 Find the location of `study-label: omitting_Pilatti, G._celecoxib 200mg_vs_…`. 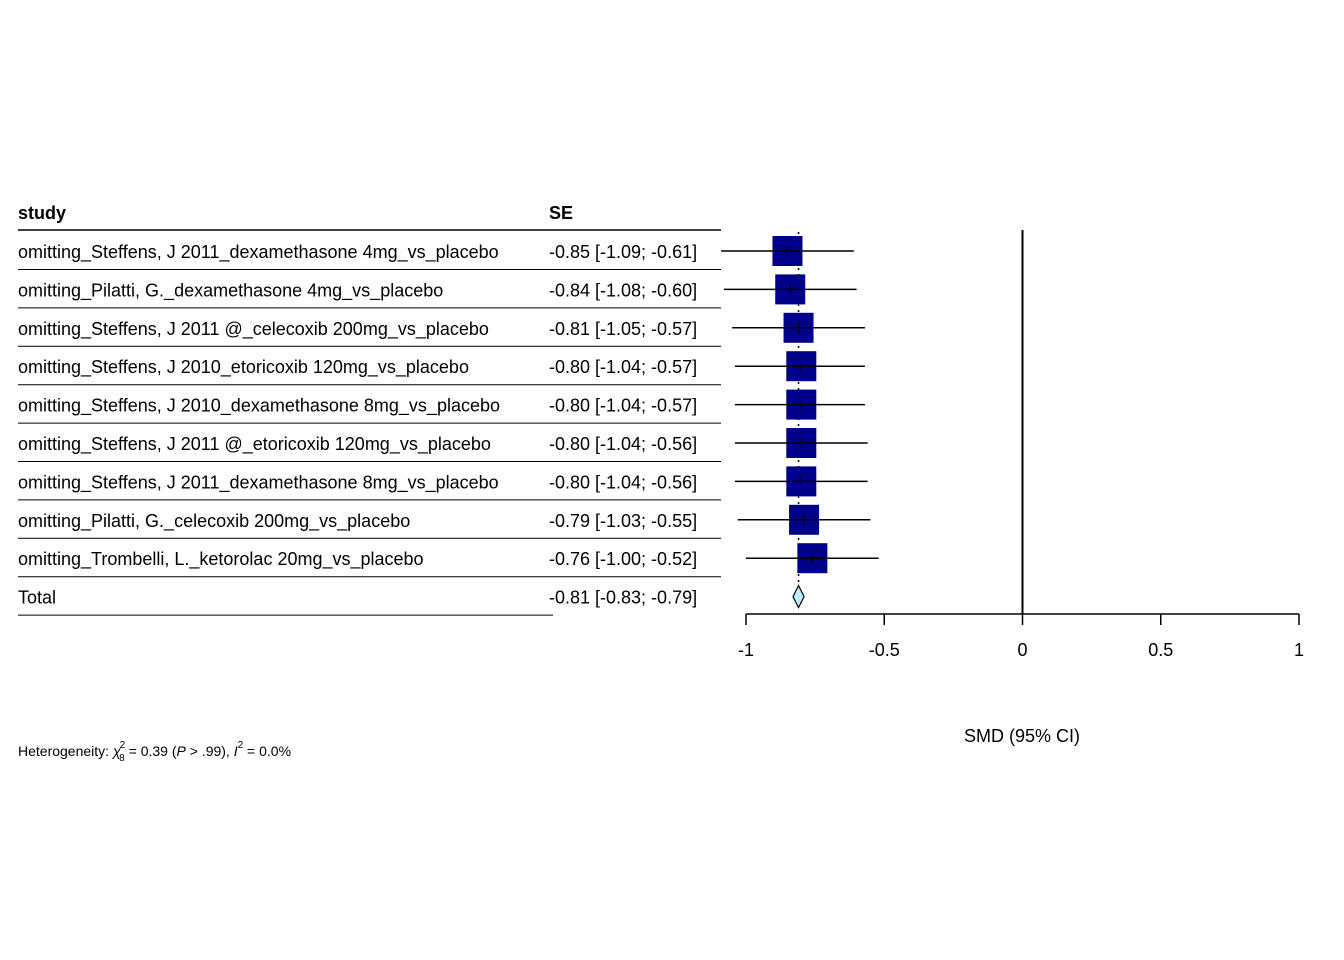

study-label: omitting_Pilatti, G._celecoxib 200mg_vs_… is located at coordinates (214, 521).